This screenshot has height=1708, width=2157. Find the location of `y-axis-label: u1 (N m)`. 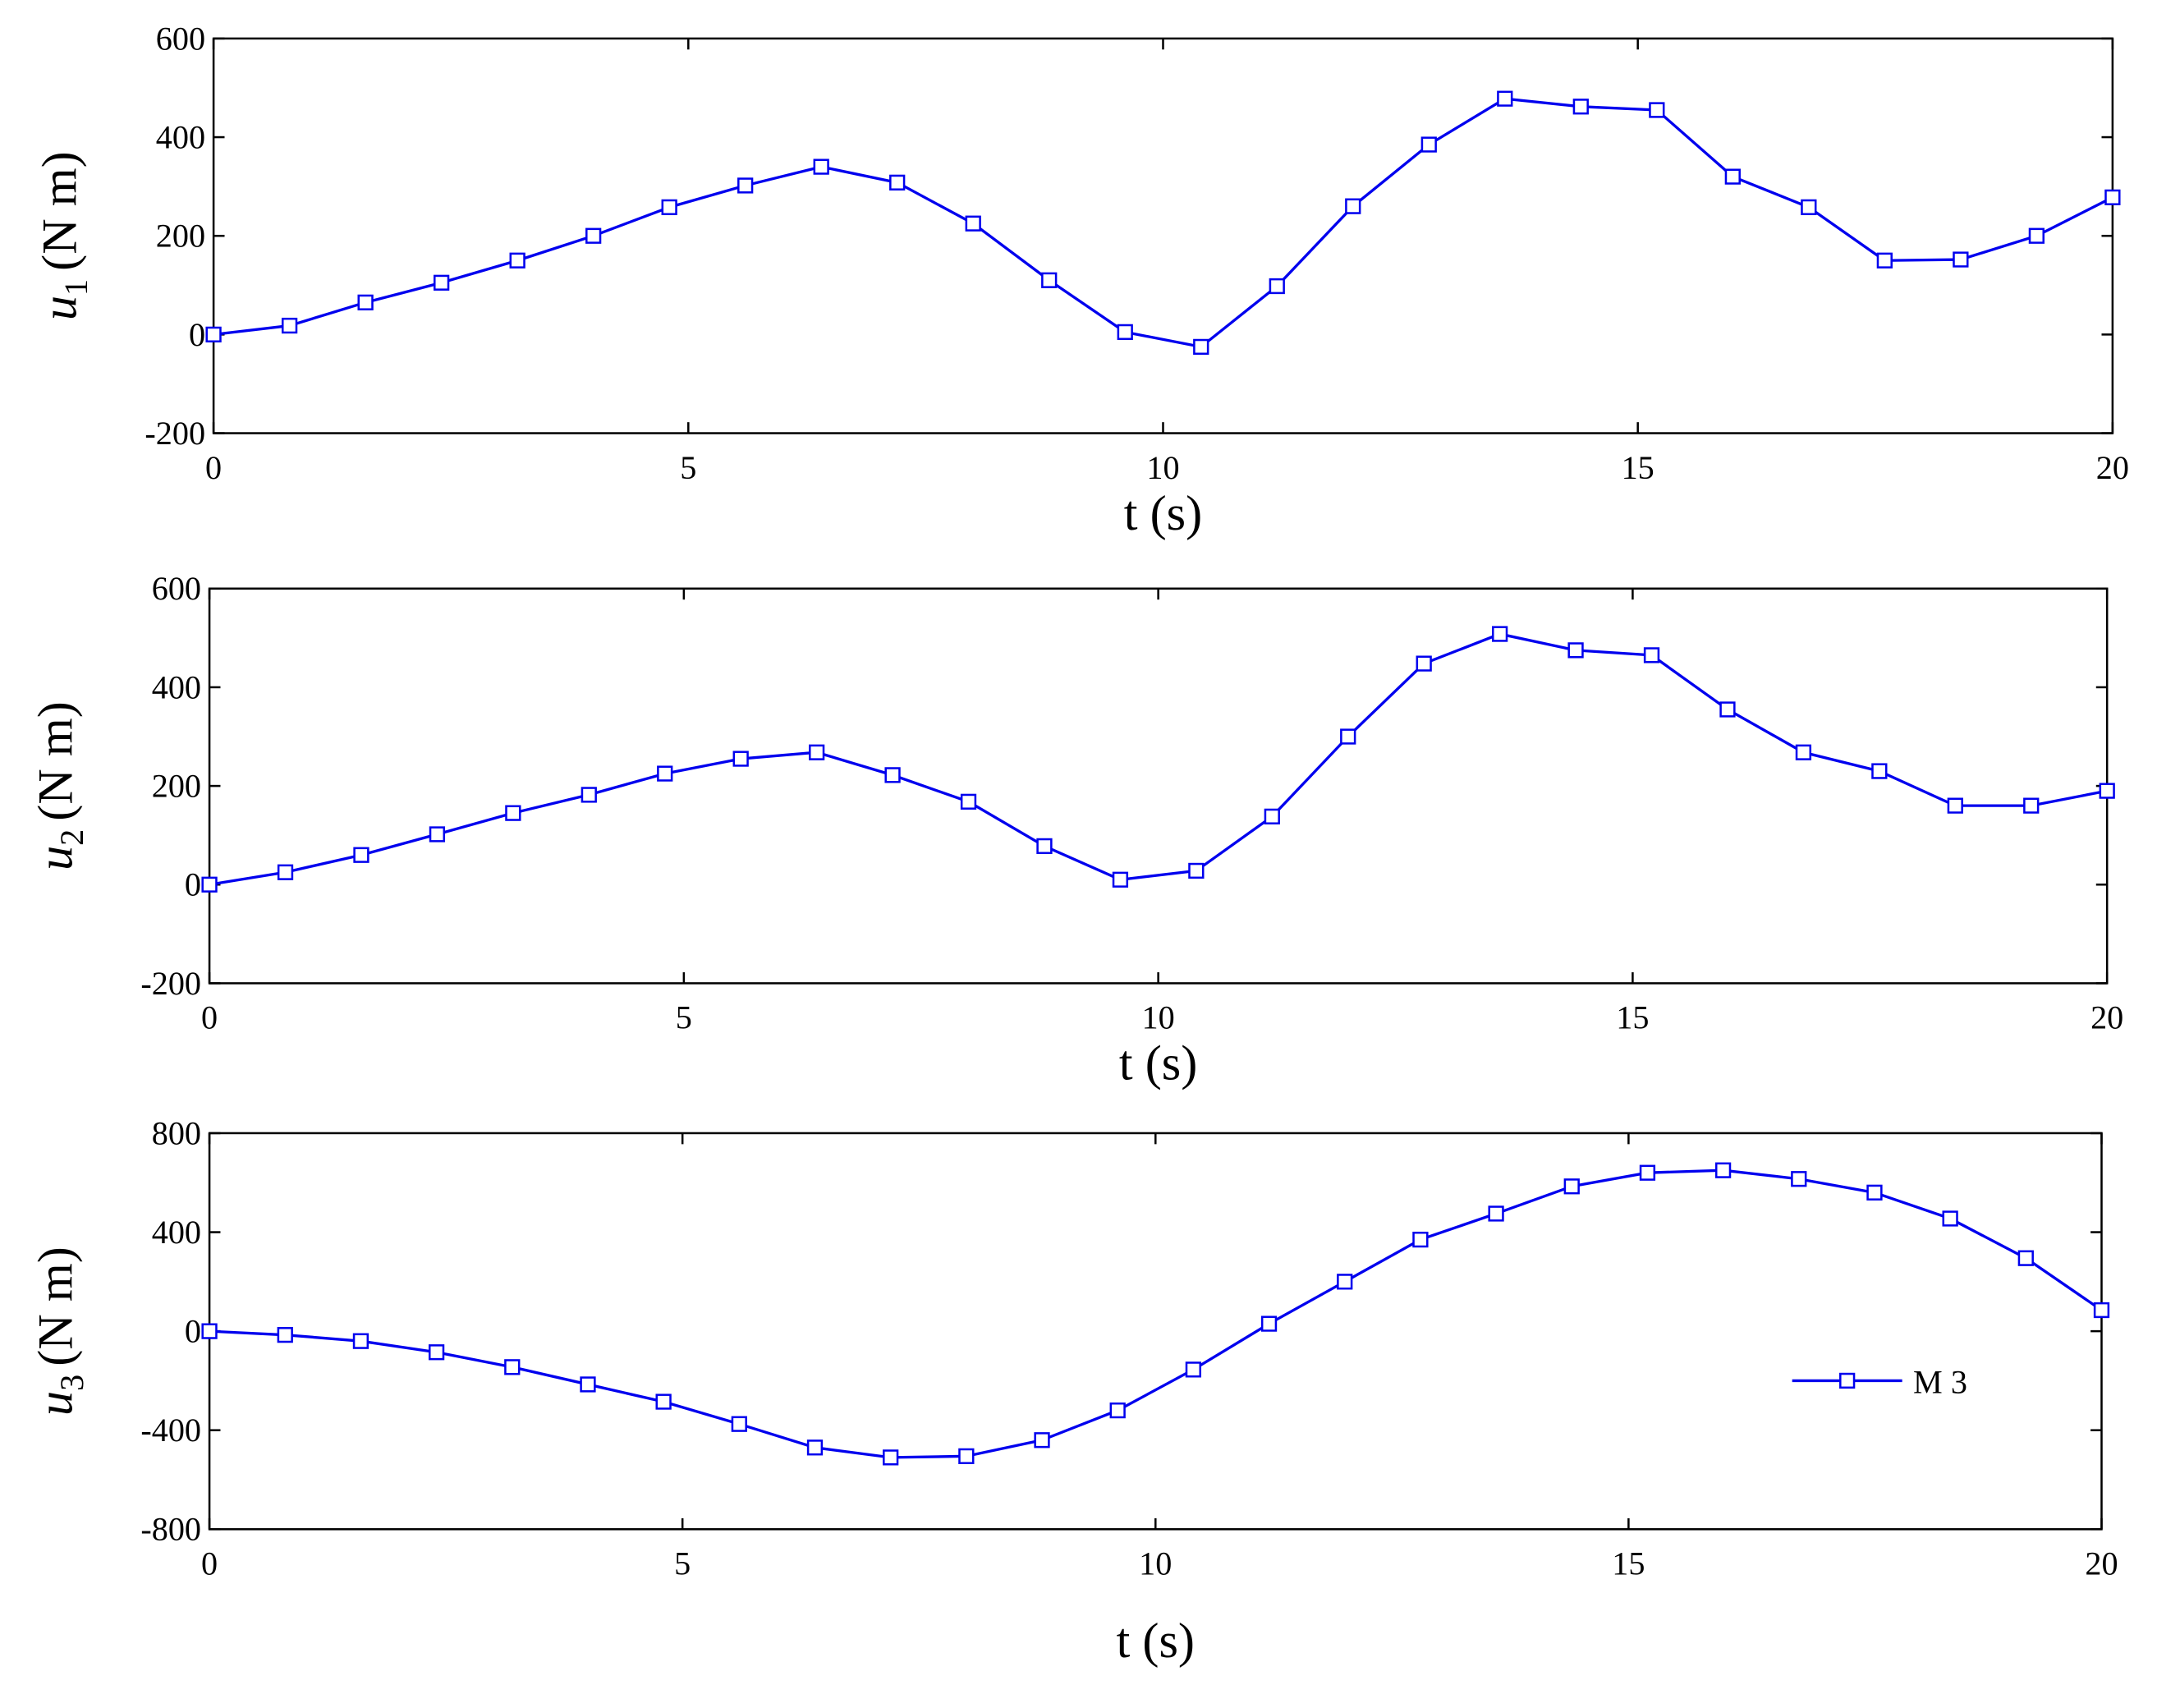

y-axis-label: u1 (N m) is located at coordinates (63, 235).